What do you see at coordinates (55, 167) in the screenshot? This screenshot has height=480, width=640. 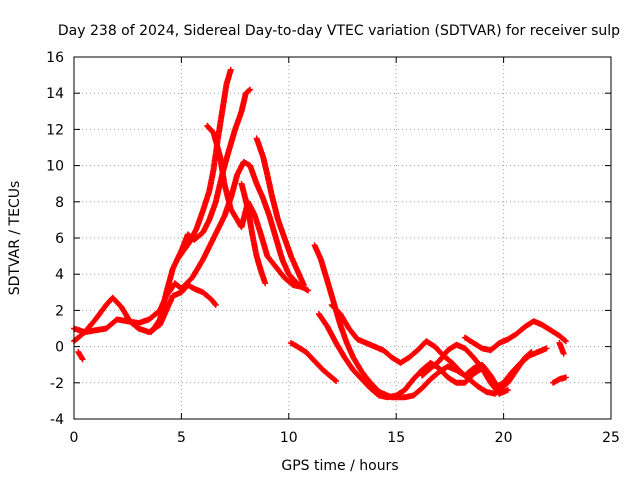 I see `y-tick-label: 10` at bounding box center [55, 167].